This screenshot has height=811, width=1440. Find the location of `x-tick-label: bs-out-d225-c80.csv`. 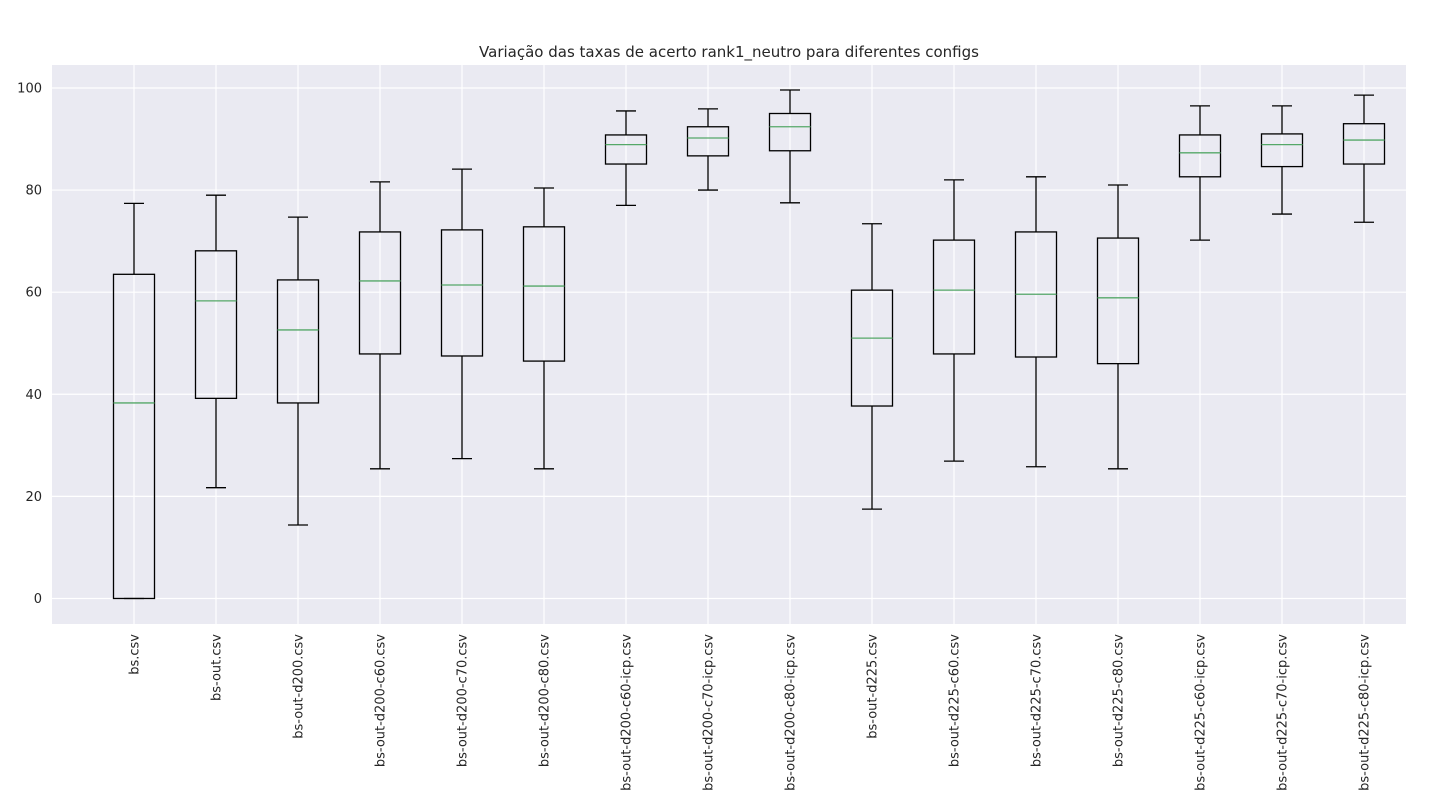

x-tick-label: bs-out-d225-c80.csv is located at coordinates (1119, 700).